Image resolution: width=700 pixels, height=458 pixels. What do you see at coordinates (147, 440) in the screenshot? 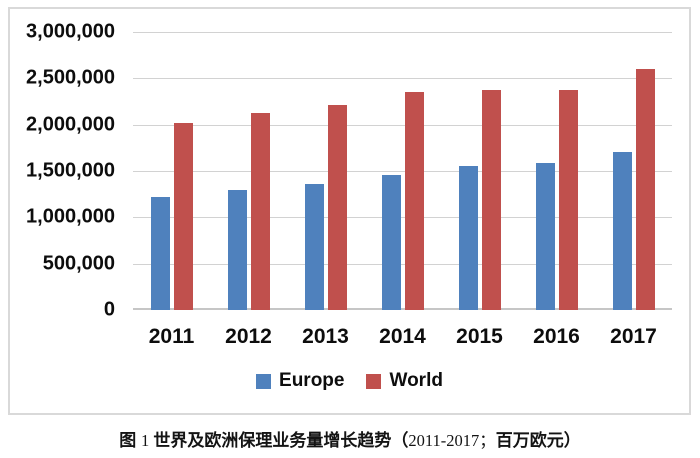
I see `caption-segment: 1` at bounding box center [147, 440].